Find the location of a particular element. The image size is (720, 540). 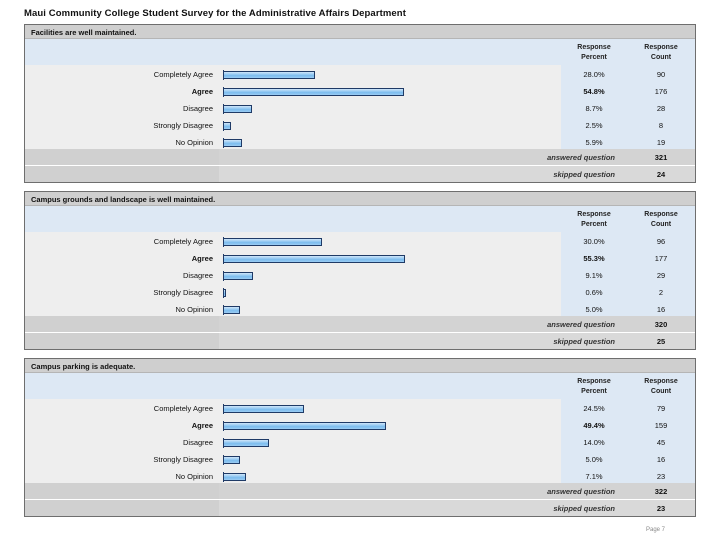

response-count-value: 2 is located at coordinates (661, 292).